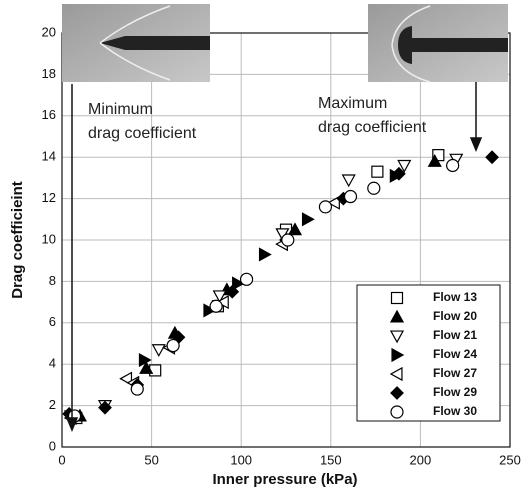 Image resolution: width=530 pixels, height=491 pixels. What do you see at coordinates (52, 363) in the screenshot?
I see `y-tick-label: 4` at bounding box center [52, 363].